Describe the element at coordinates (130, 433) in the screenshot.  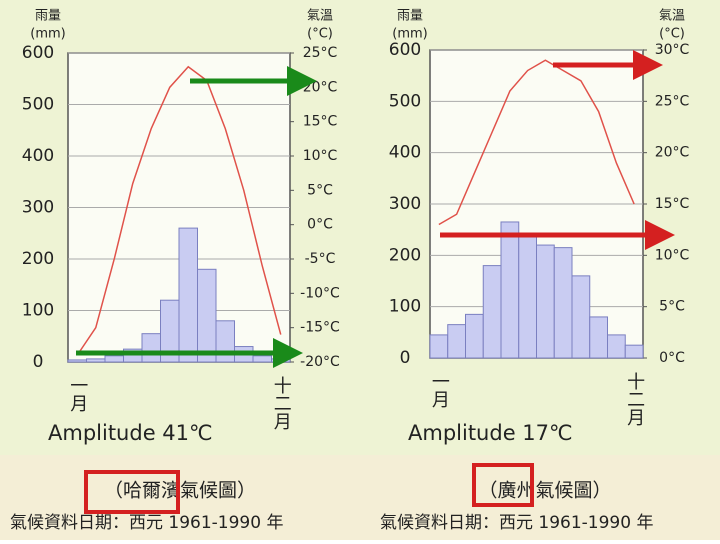
I see `annotation: Amplitude 41℃` at that location.